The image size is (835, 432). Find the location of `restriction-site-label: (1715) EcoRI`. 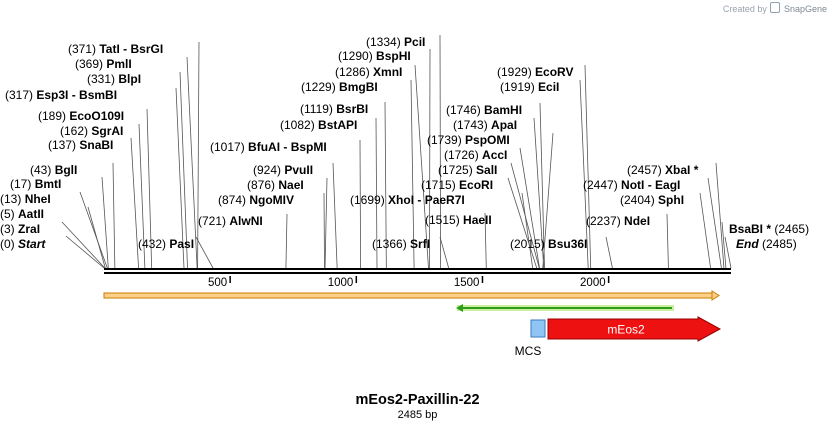

restriction-site-label: (1715) EcoRI is located at coordinates (457, 185).